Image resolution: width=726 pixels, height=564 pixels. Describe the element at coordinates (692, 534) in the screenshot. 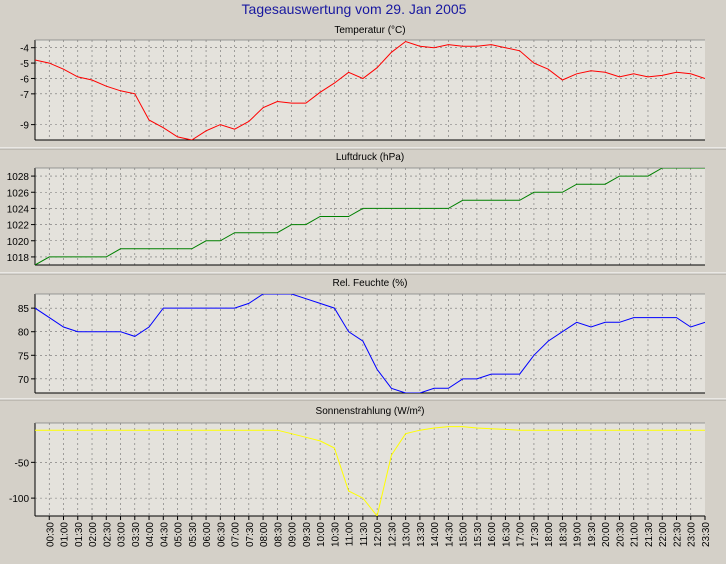

I see `x-tick-label: 23:00` at that location.